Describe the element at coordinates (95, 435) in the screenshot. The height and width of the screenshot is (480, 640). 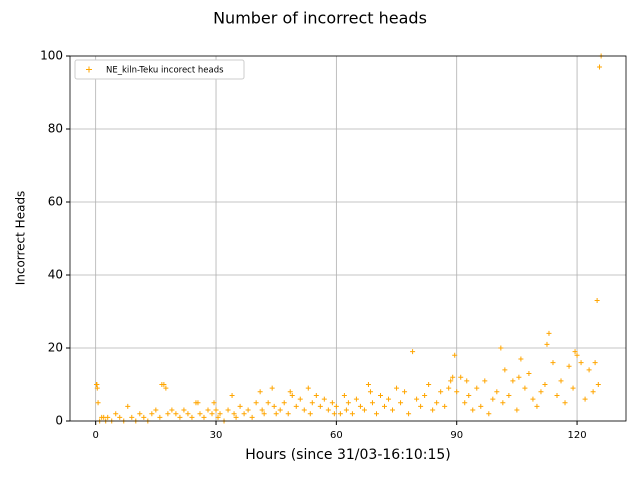
I see `x-tick-label: 0` at that location.